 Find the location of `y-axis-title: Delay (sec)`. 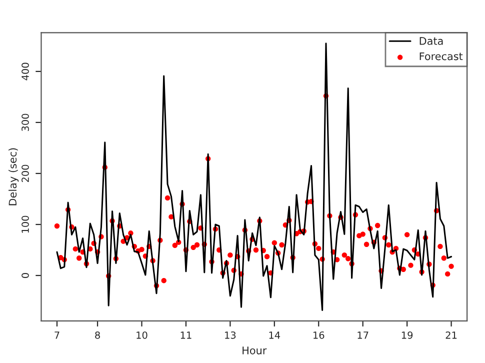

y-axis-title: Delay (sec) is located at coordinates (13, 177).